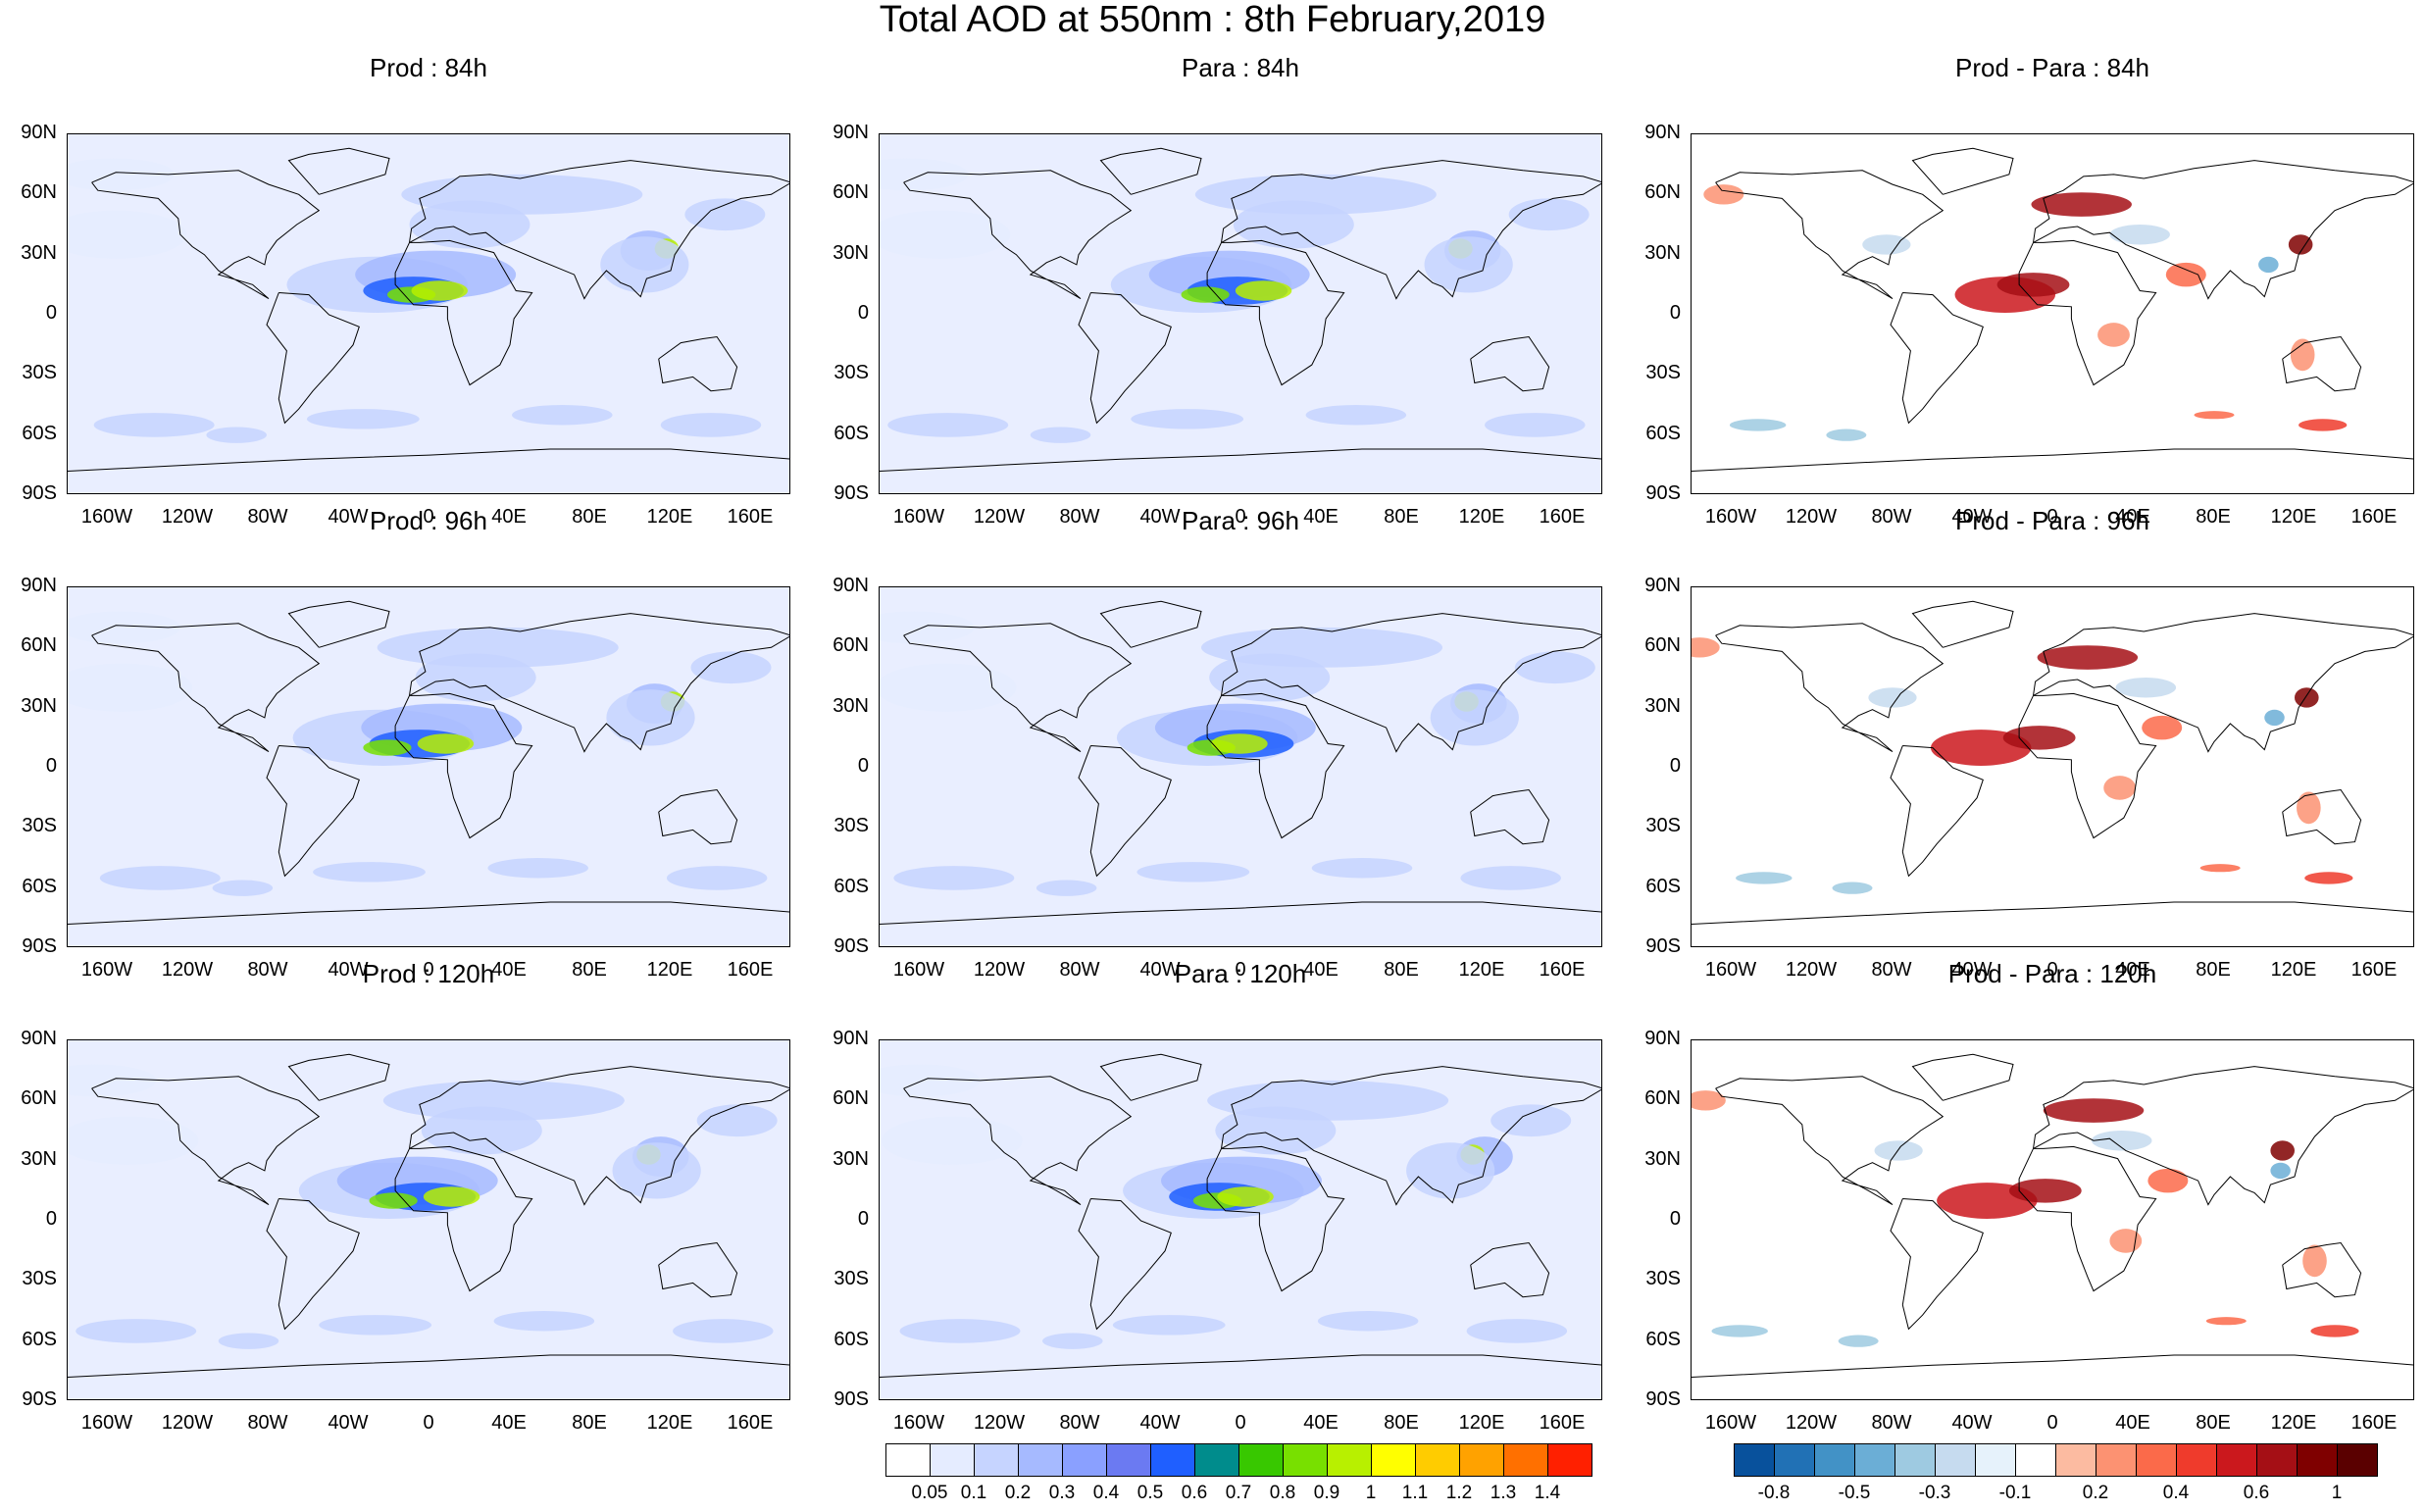  I want to click on latitude-tick-label: 60N, so click(1662, 645).